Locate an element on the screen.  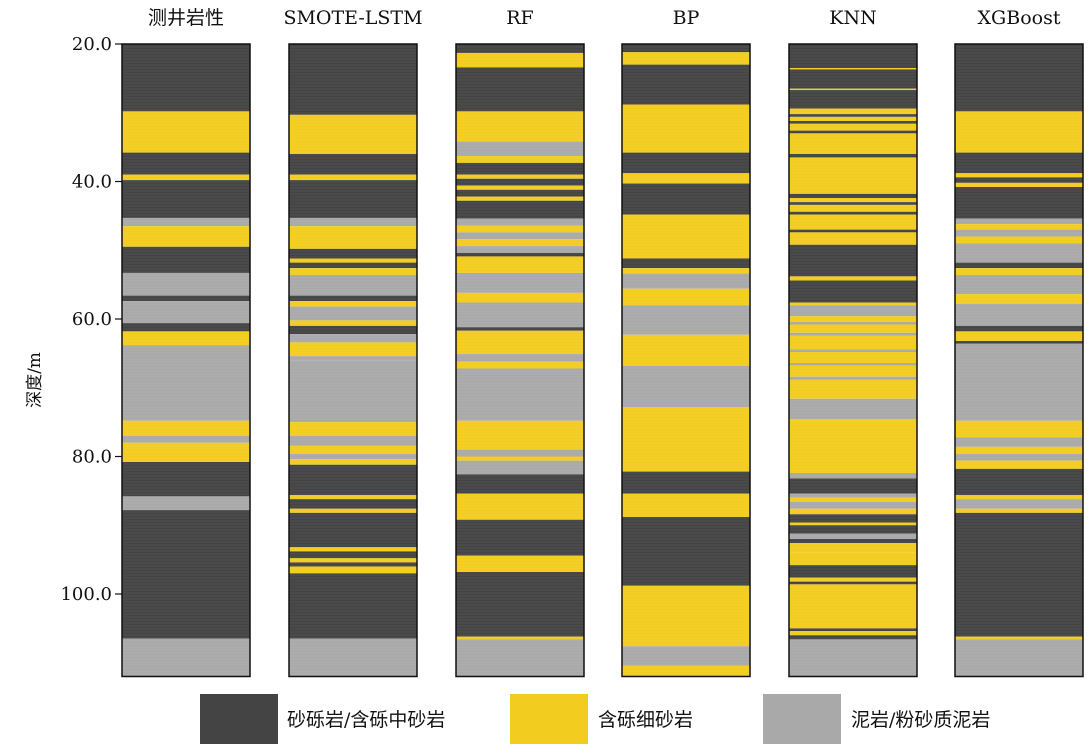
legend-label: 含砾细砂岩 is located at coordinates (645, 720).